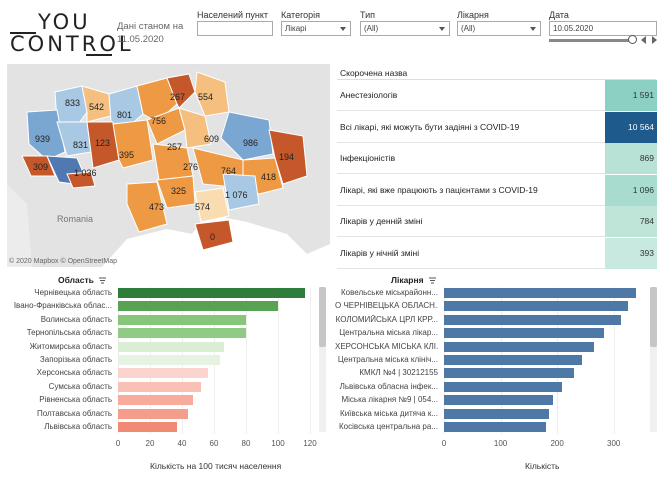 The image size is (665, 477). I want to click on region-chernihiv, so click(181, 91).